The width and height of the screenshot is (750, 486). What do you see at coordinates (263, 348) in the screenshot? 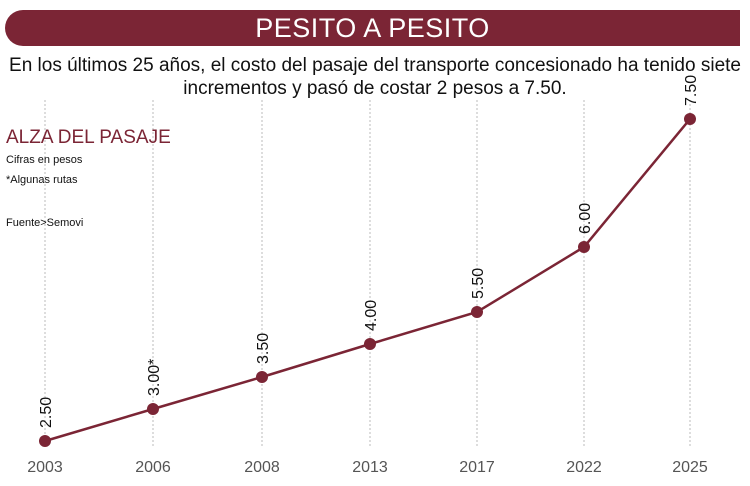
I see `data-label: 3.50` at bounding box center [263, 348].